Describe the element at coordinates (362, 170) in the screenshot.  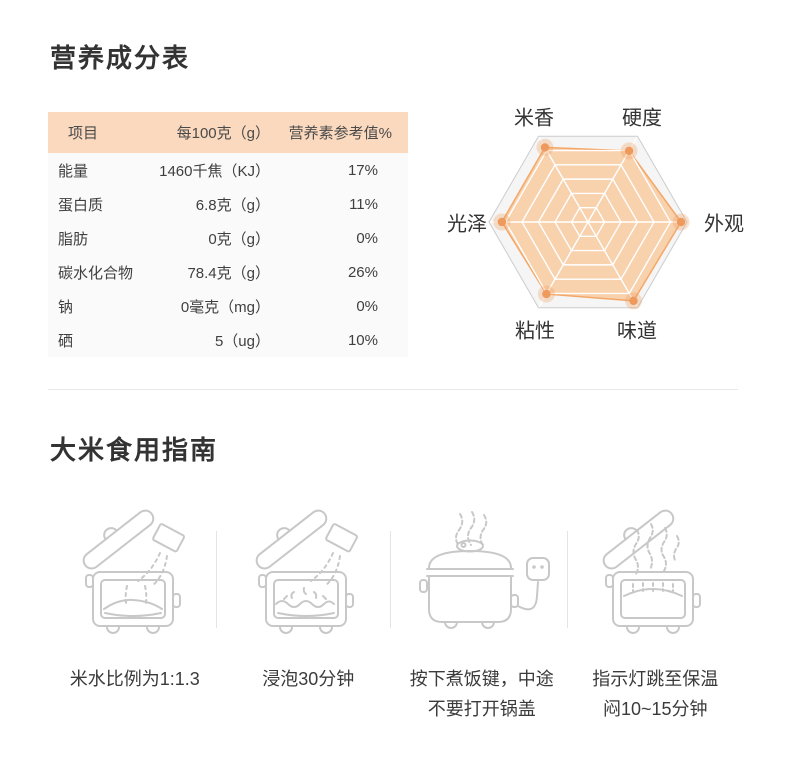
I see `nutrition-table-cell: 17%` at that location.